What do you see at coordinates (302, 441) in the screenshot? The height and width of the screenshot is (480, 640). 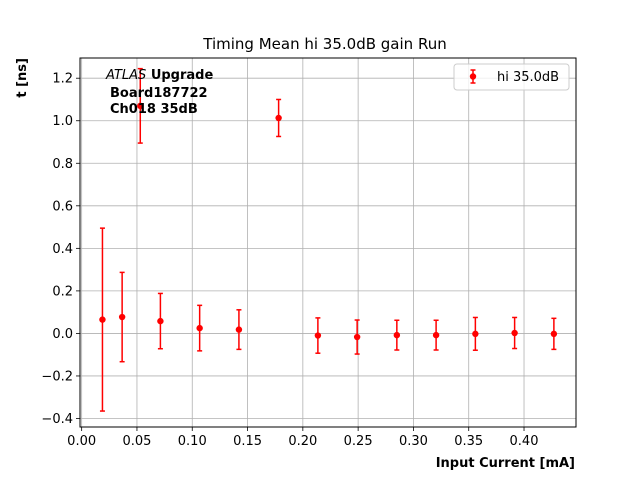 I see `x-tick-label: 0.20` at bounding box center [302, 441].